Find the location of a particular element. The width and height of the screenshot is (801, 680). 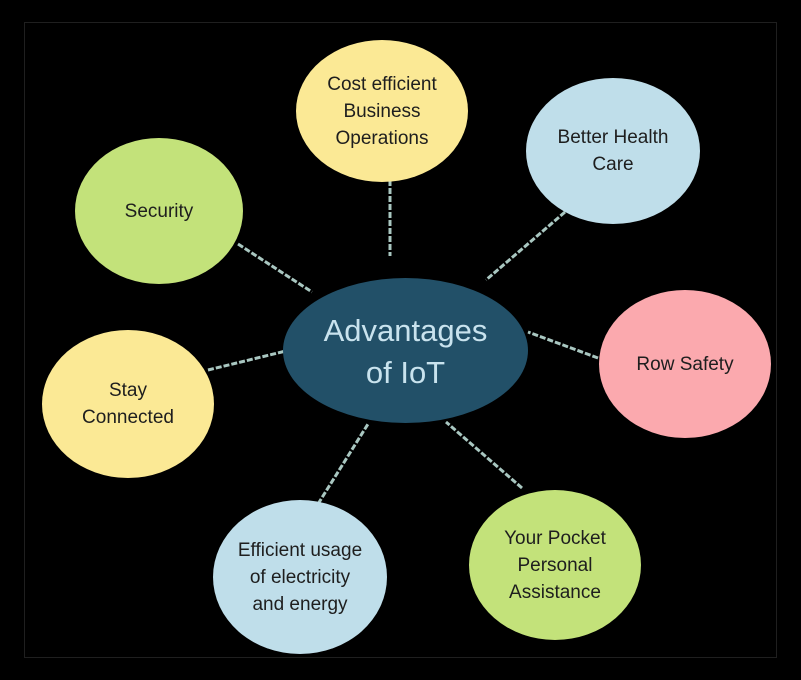

node-your-pocket-personal-assistance: Your Pocket Personal Assistance is located at coordinates (555, 565).